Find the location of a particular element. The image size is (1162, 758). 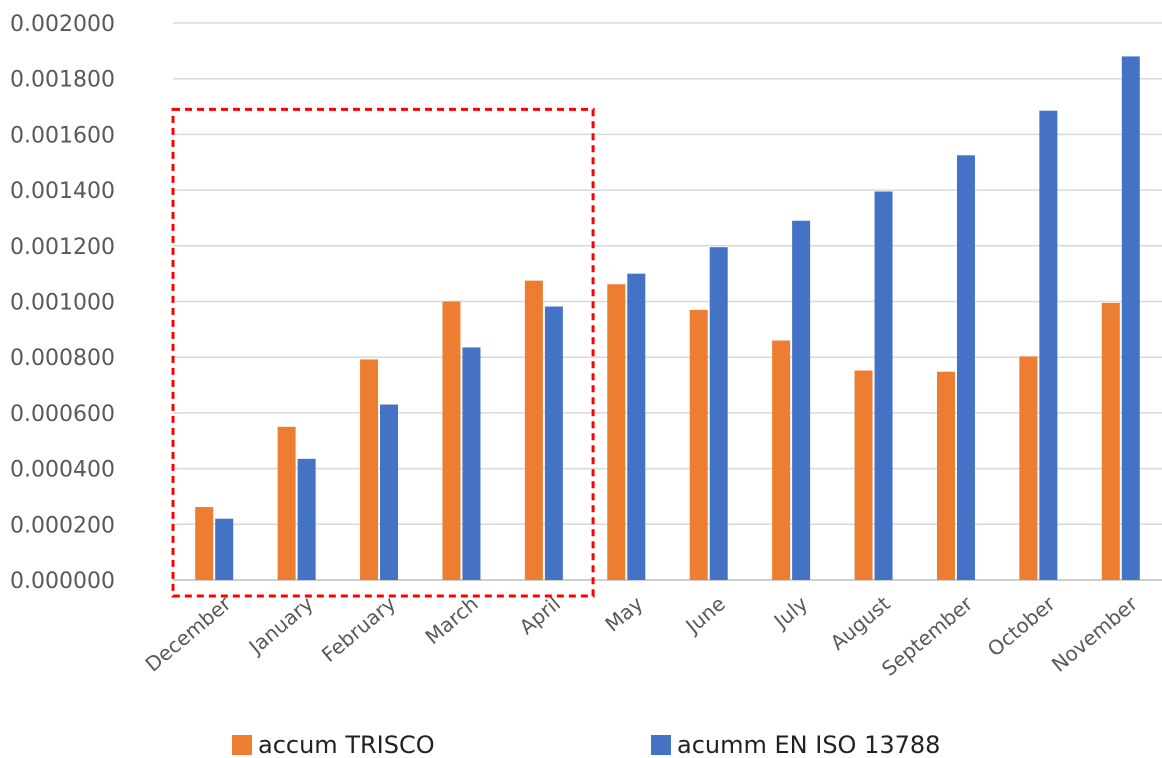

x-category-label: September is located at coordinates (927, 636).